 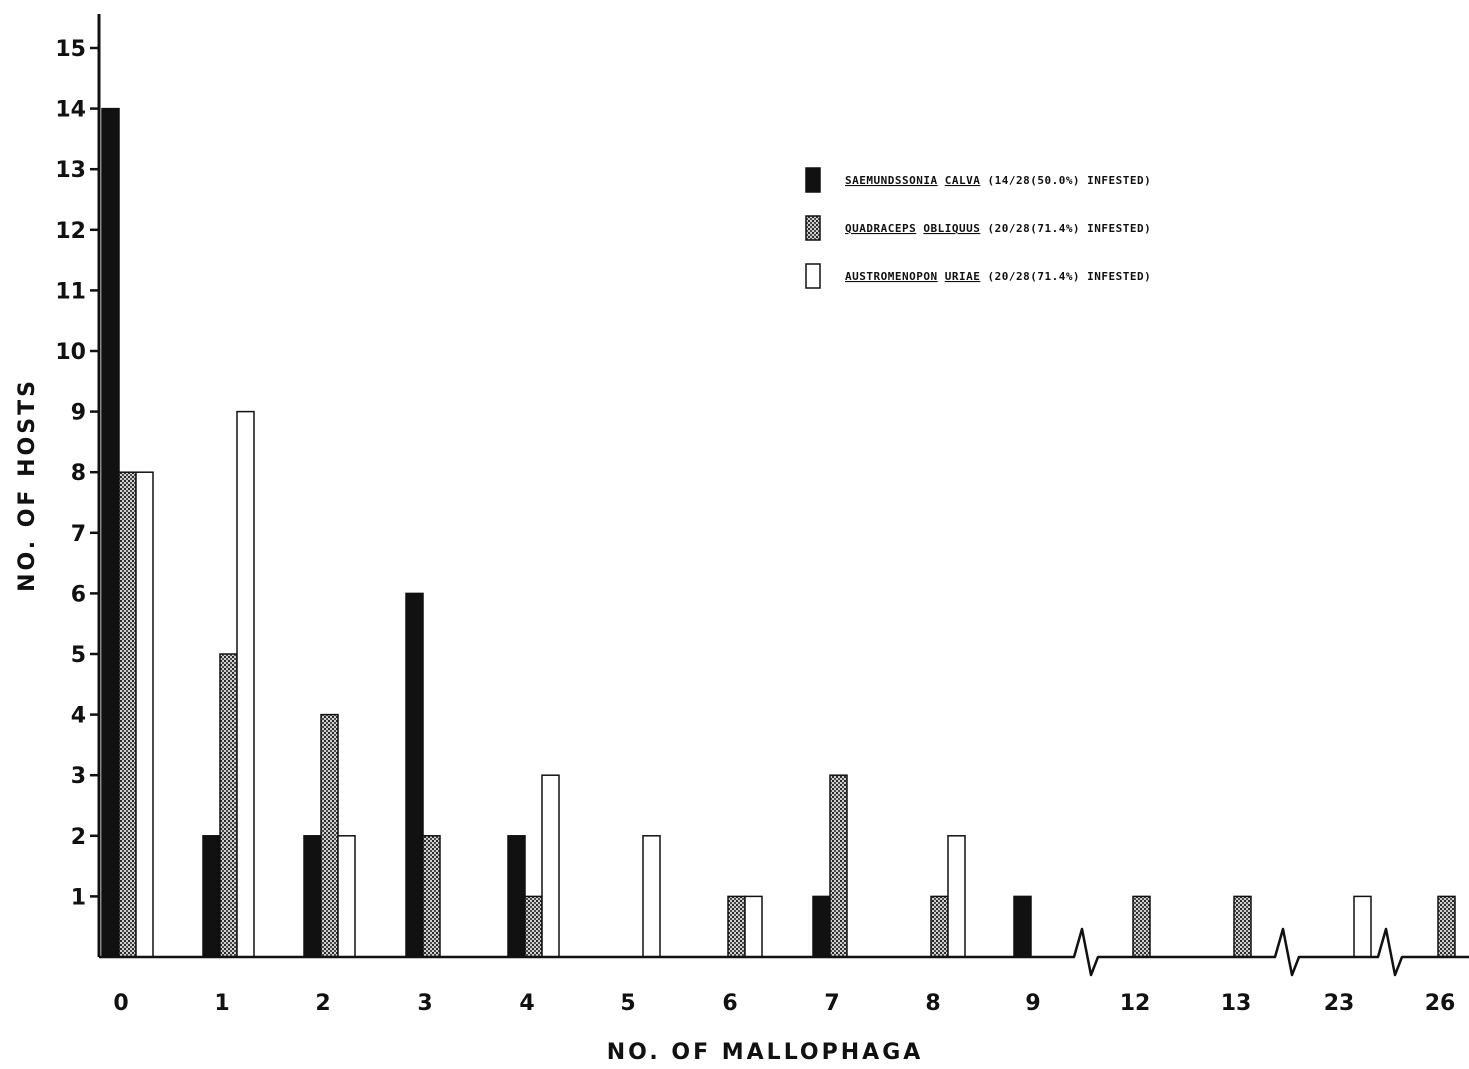 I want to click on y-tick-label-13: 13, so click(x=70, y=170).